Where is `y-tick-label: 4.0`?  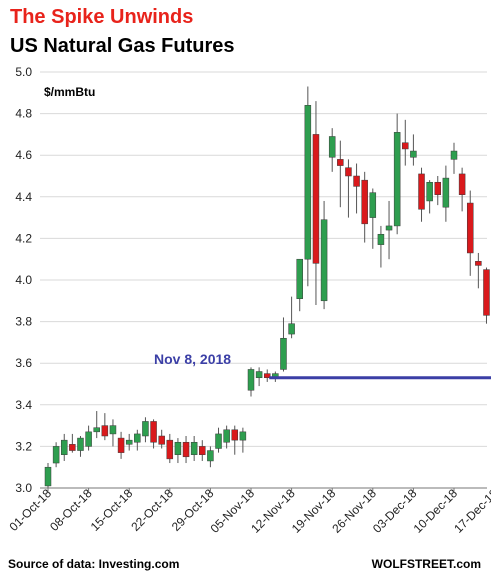
y-tick-label: 4.0 is located at coordinates (23, 280).